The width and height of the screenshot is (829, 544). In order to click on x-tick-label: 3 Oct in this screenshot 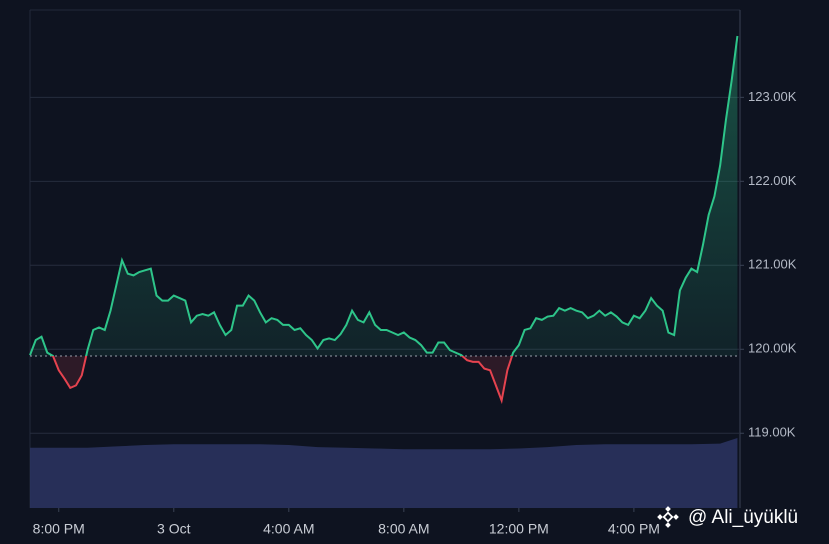, I will do `click(174, 529)`.